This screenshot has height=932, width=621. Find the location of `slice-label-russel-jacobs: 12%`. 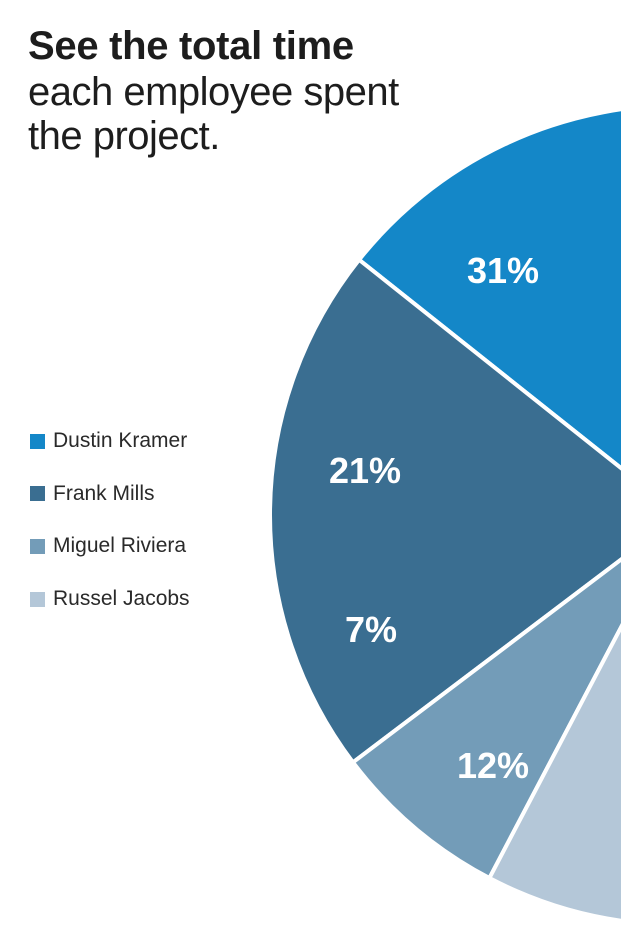

slice-label-russel-jacobs: 12% is located at coordinates (493, 765).